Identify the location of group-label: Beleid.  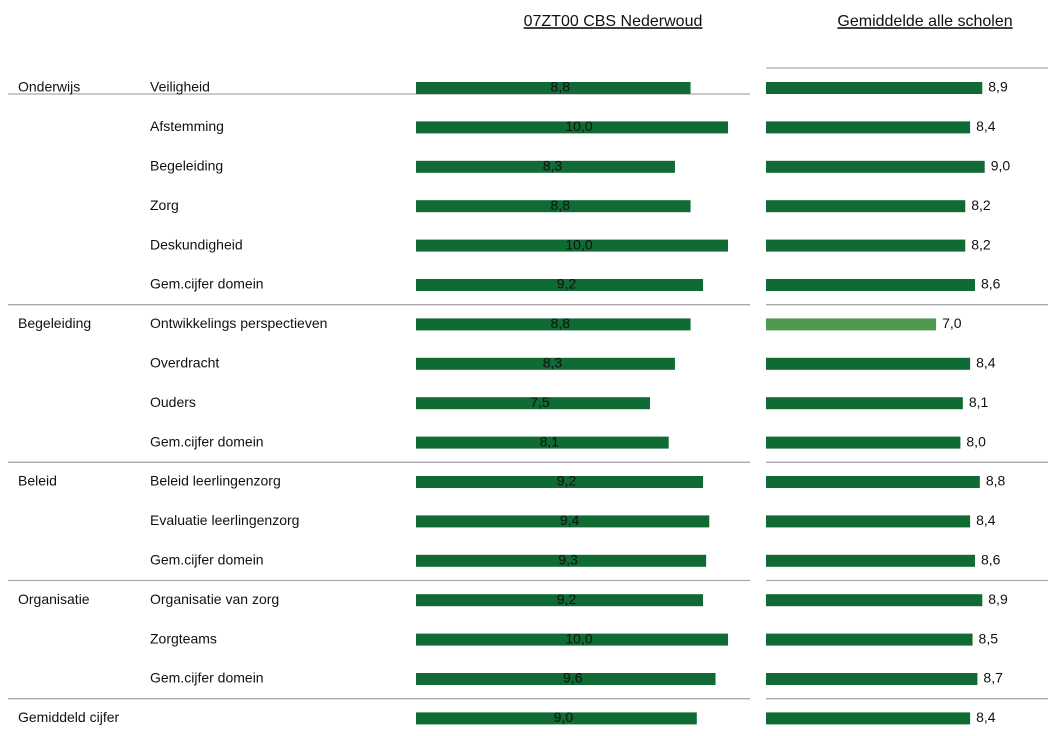
(37, 481).